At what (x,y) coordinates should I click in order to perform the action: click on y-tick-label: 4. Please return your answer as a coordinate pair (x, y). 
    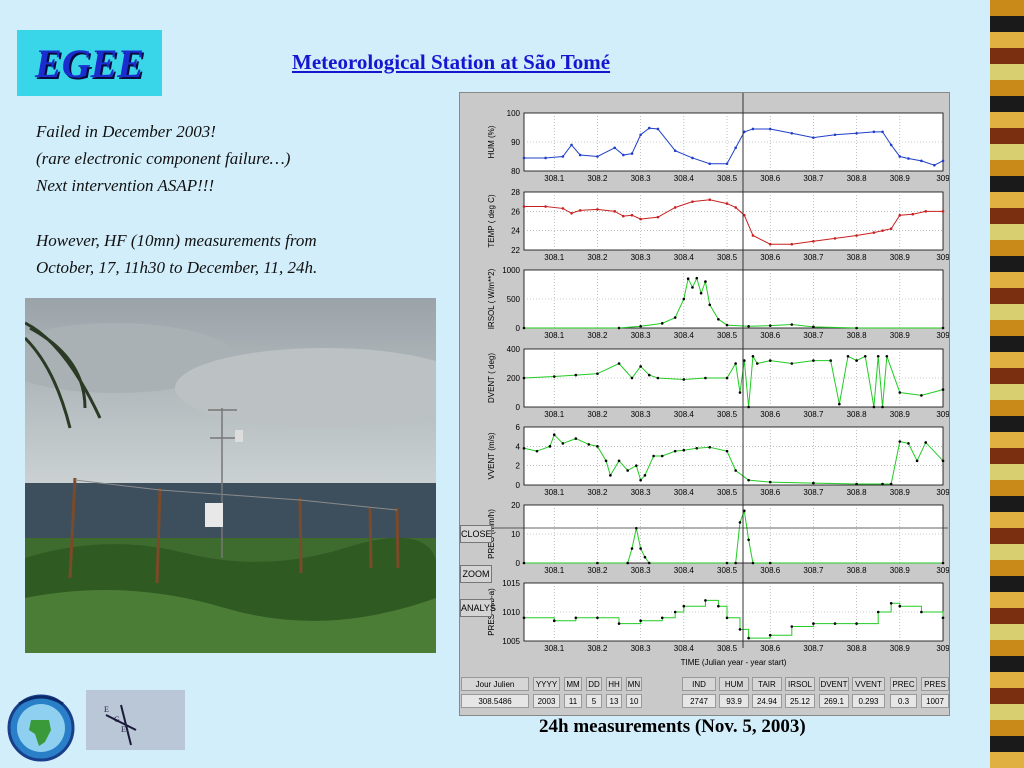
    Looking at the image, I should click on (518, 446).